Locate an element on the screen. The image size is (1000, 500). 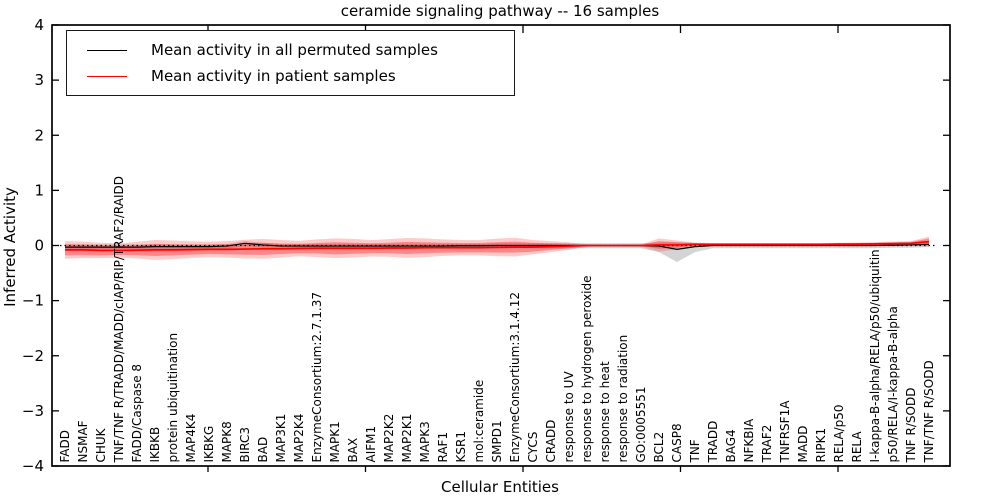
x-tick-label: AIFM1 is located at coordinates (371, 444).